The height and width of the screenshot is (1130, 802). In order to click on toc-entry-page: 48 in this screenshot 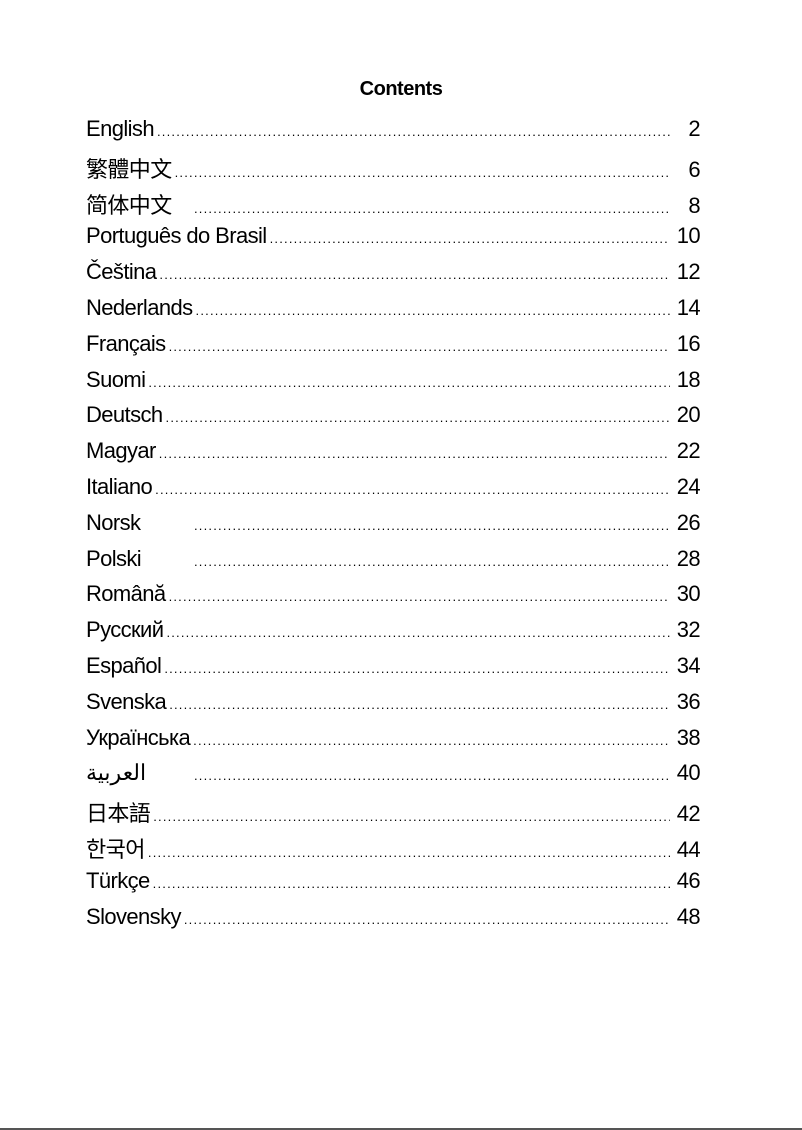, I will do `click(688, 916)`.